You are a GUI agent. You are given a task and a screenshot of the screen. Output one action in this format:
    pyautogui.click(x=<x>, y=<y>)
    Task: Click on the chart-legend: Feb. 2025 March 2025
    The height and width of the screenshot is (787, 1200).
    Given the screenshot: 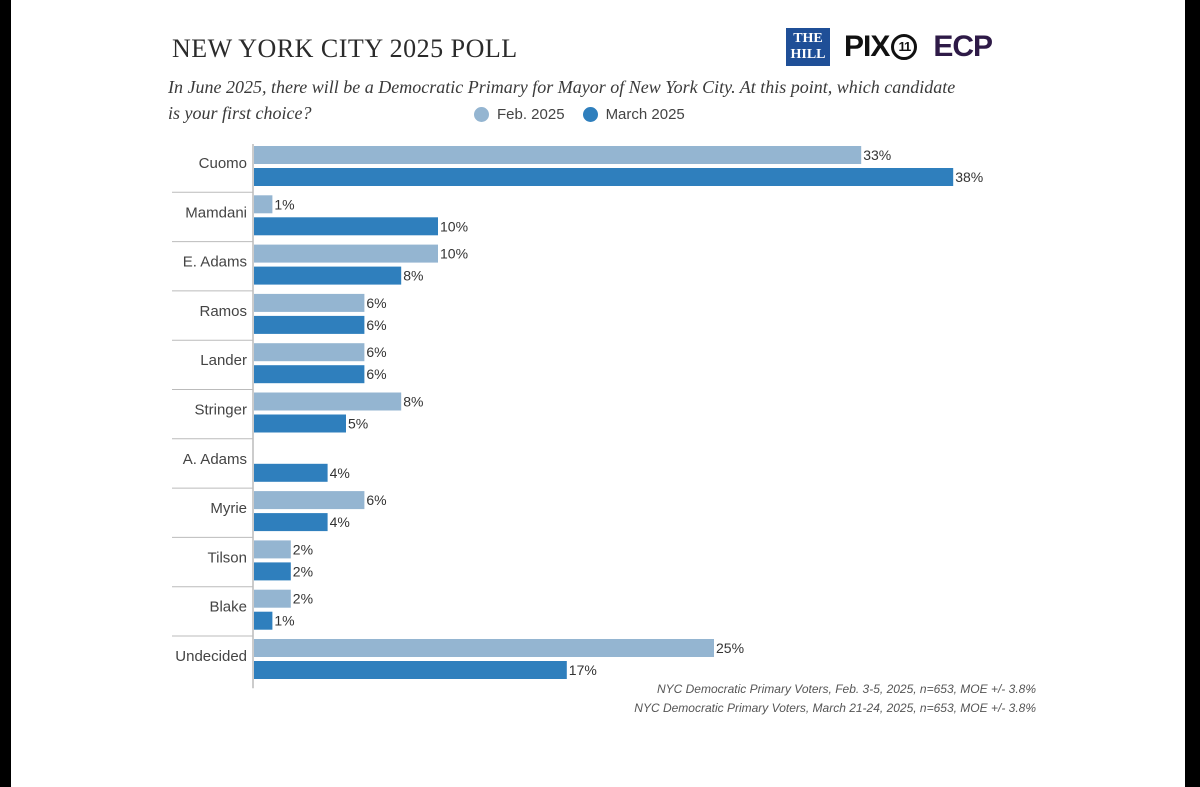 What is the action you would take?
    pyautogui.click(x=588, y=114)
    